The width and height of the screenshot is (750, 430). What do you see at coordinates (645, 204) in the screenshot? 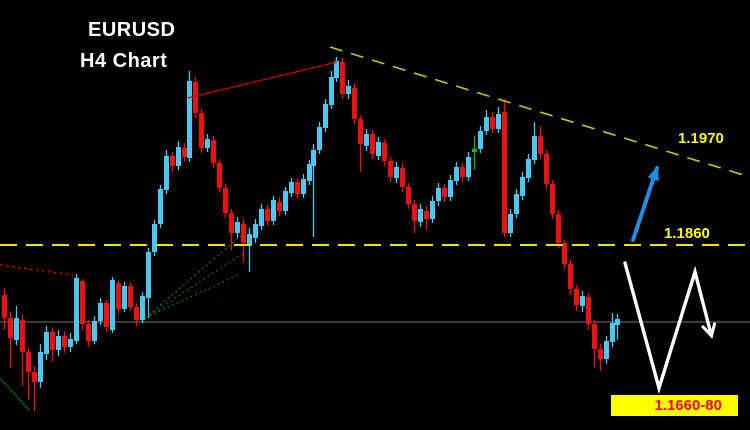
I see `blue-up-arrow` at bounding box center [645, 204].